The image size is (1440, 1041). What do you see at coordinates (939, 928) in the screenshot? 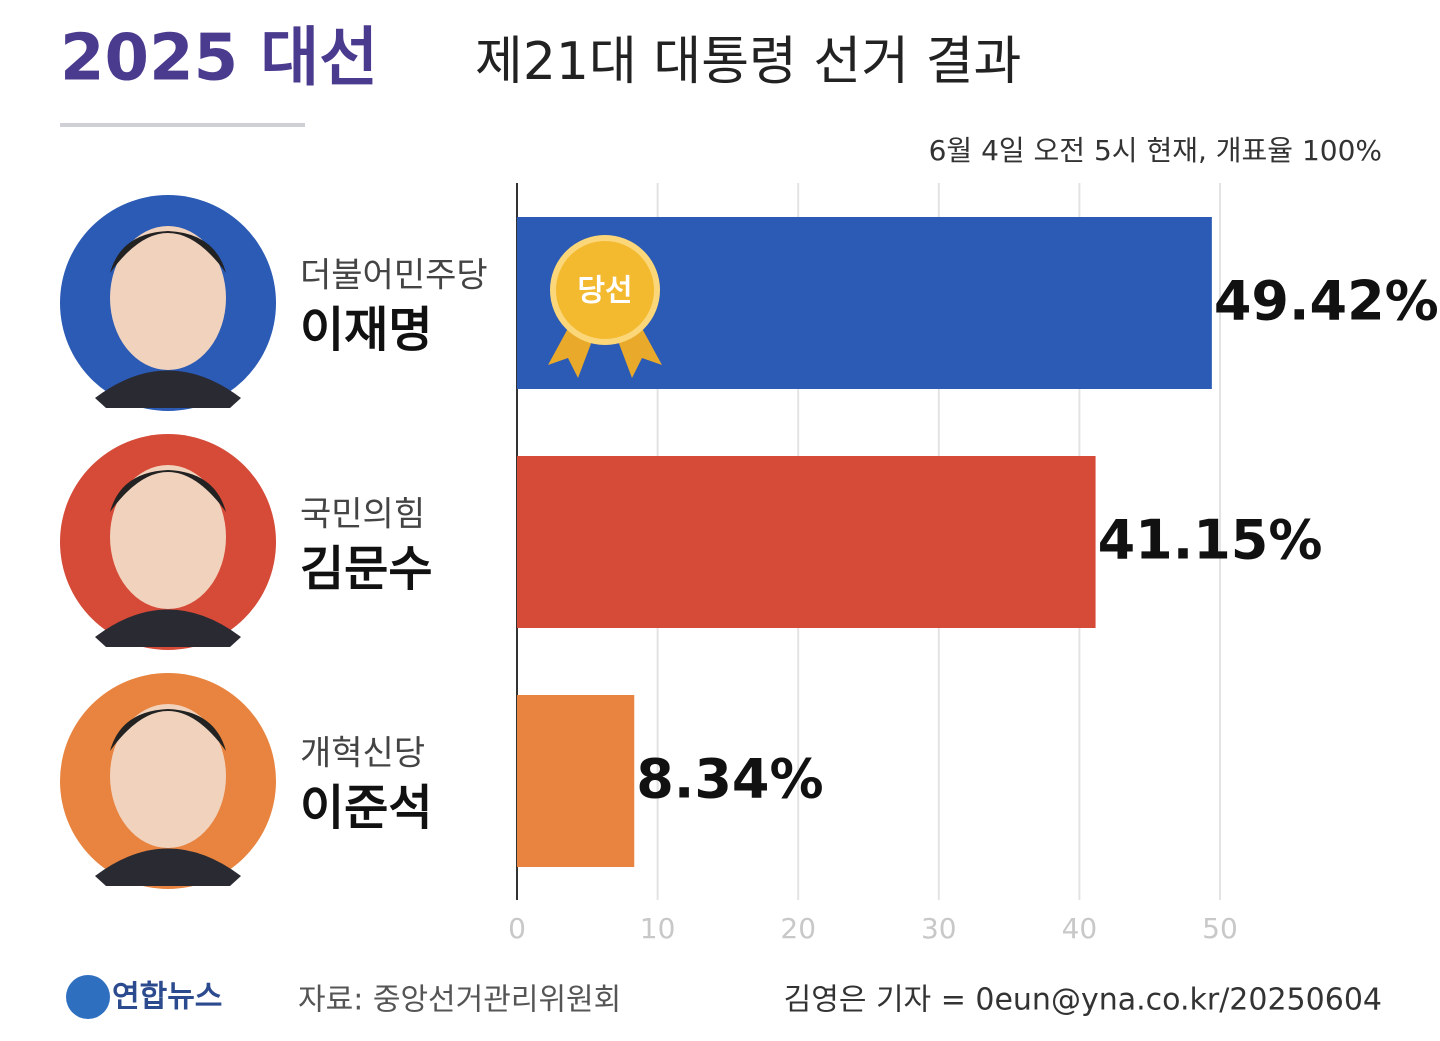
I see `x-tick-label: 30` at bounding box center [939, 928].